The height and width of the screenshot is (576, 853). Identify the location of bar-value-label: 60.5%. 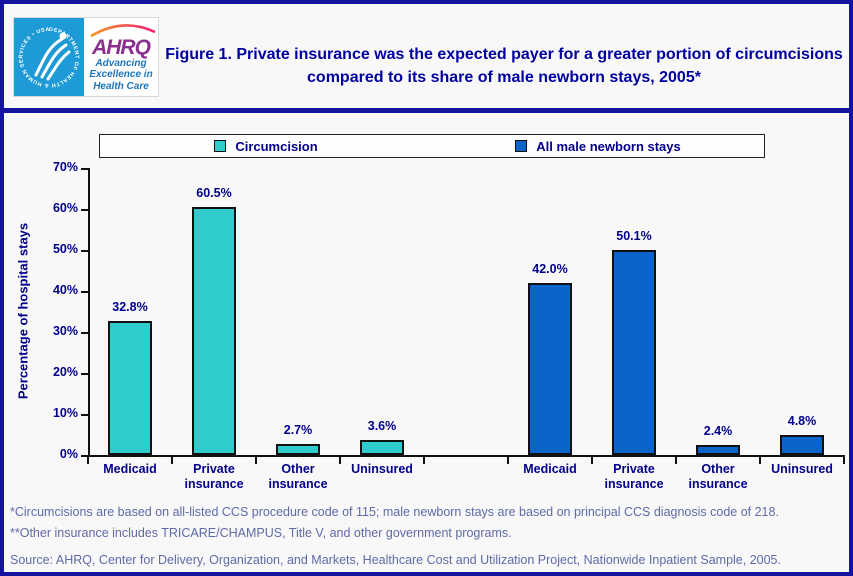
(214, 193).